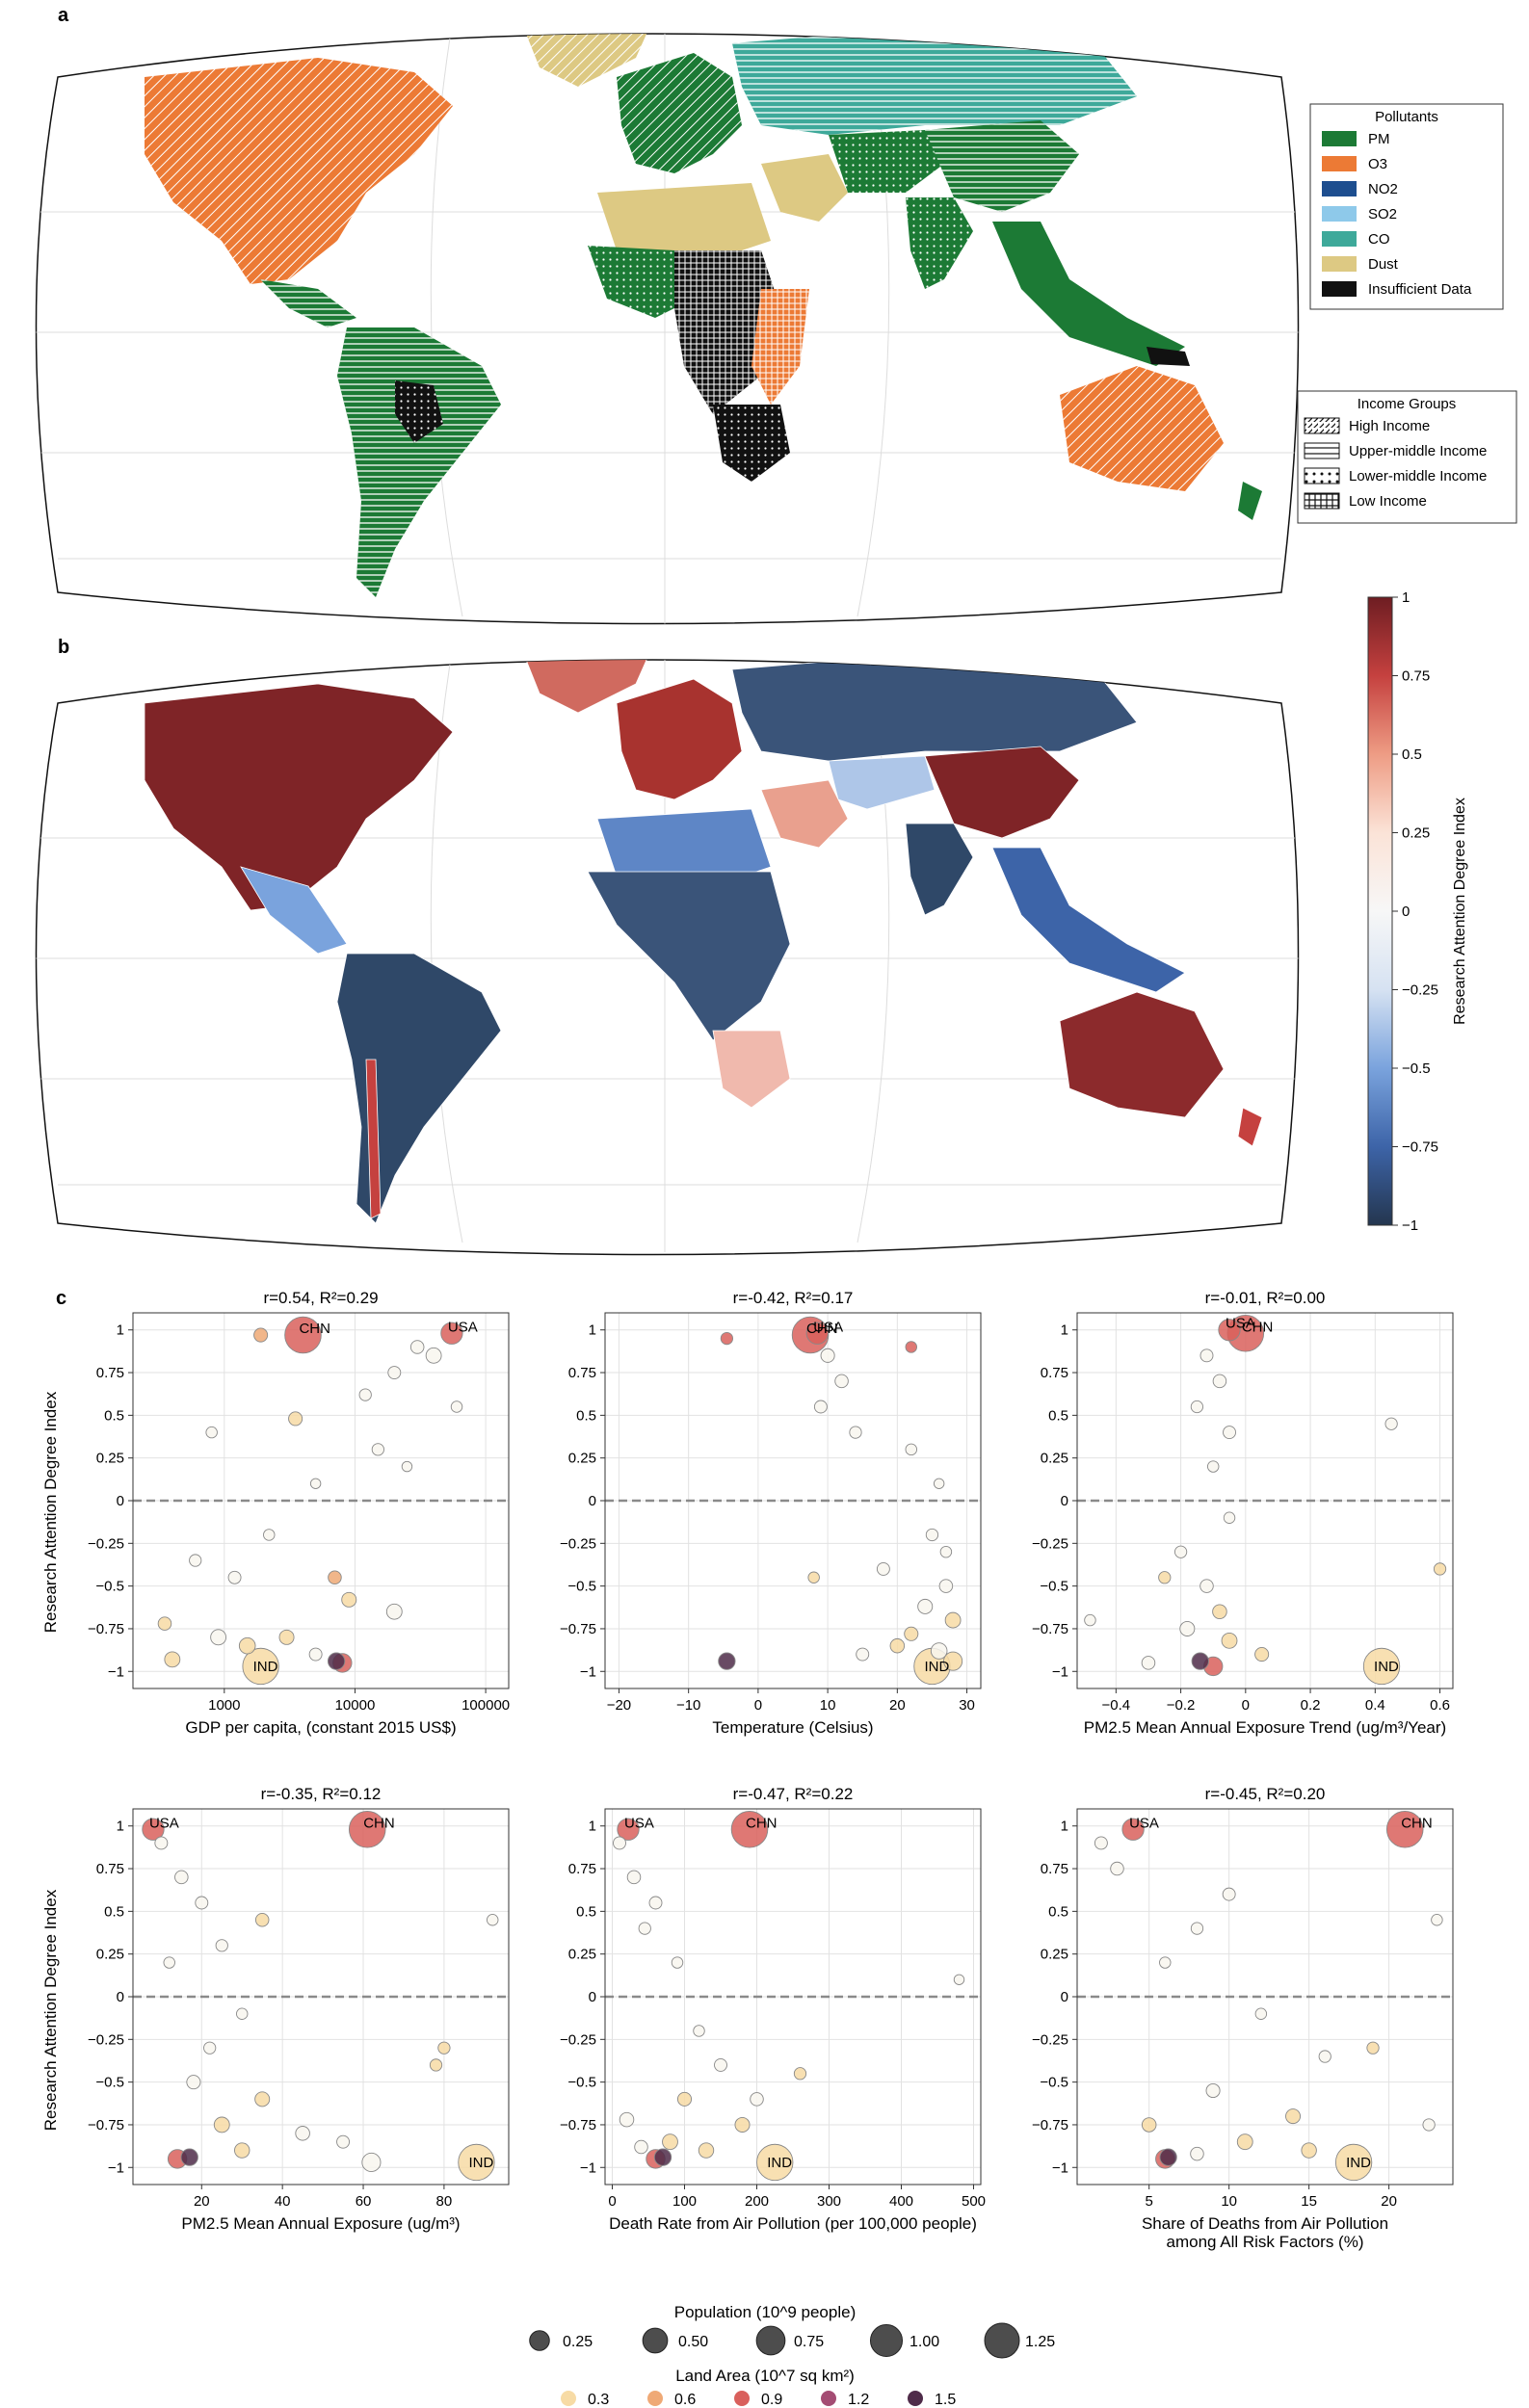  I want to click on region-middle-east, so click(805, 188).